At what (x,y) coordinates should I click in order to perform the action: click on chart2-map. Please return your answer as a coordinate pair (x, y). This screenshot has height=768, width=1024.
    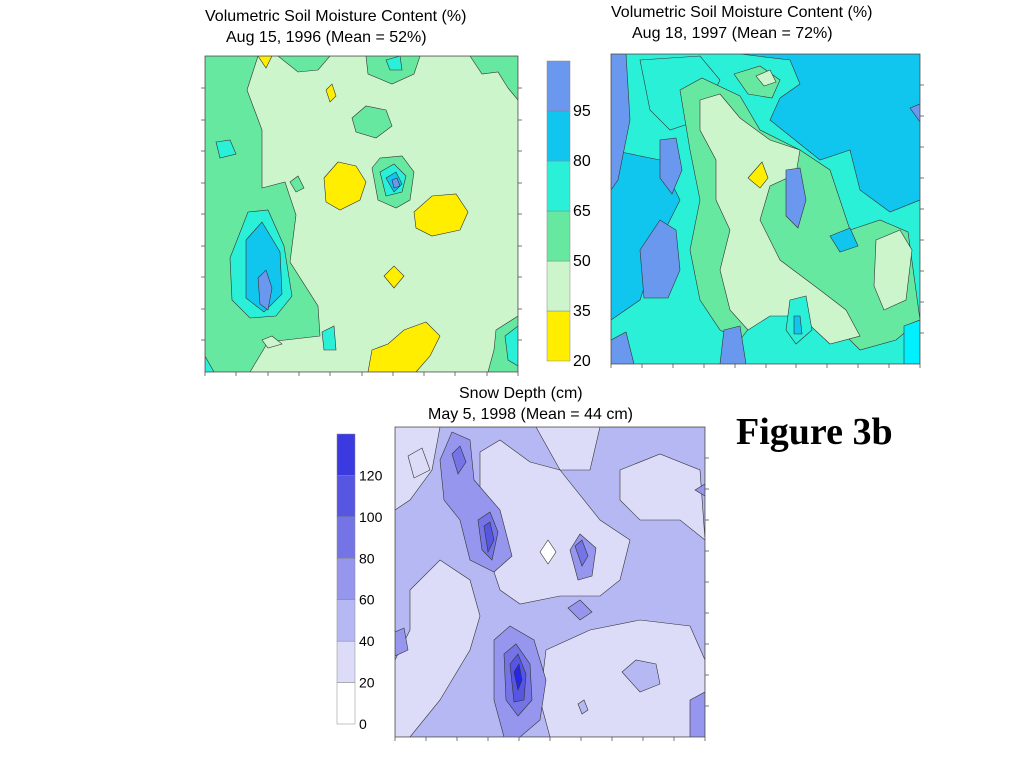
    Looking at the image, I should click on (767, 210).